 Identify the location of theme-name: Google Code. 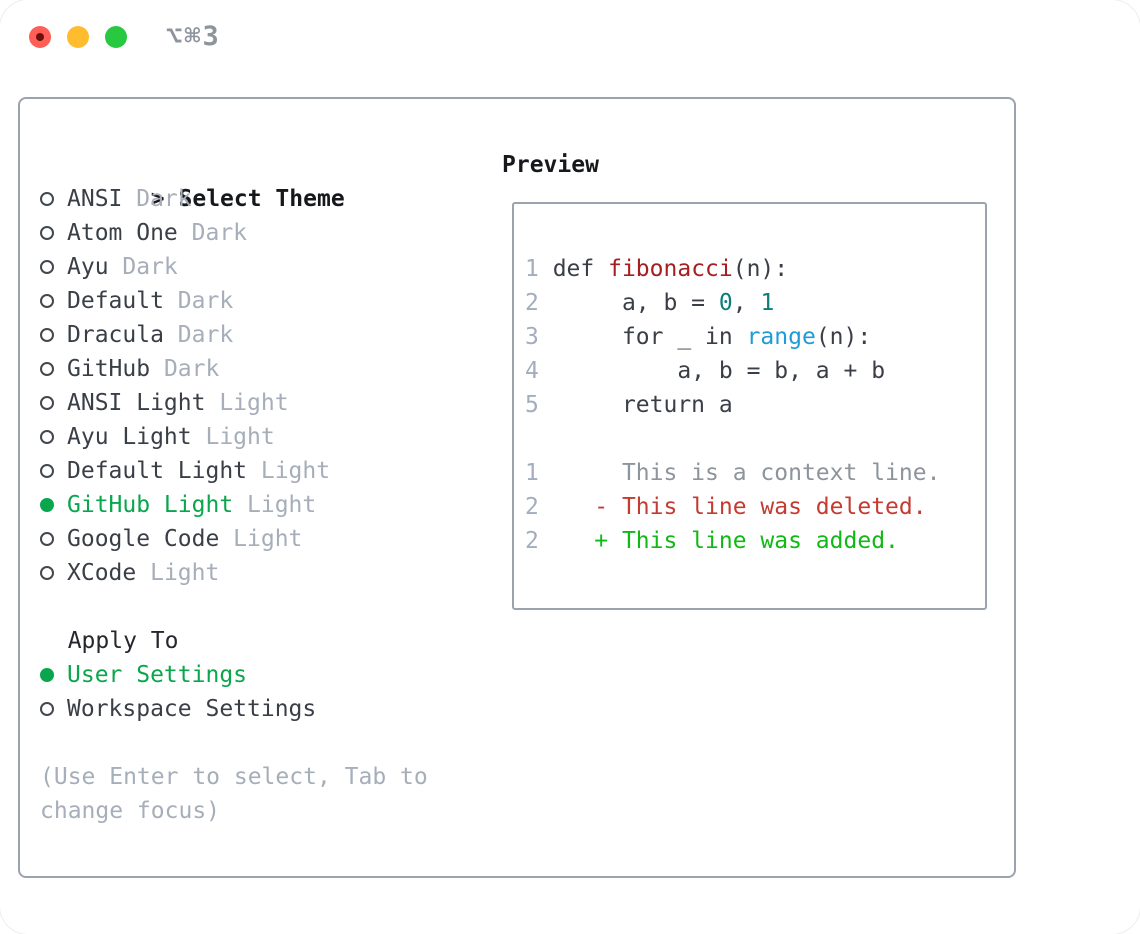
(143, 539).